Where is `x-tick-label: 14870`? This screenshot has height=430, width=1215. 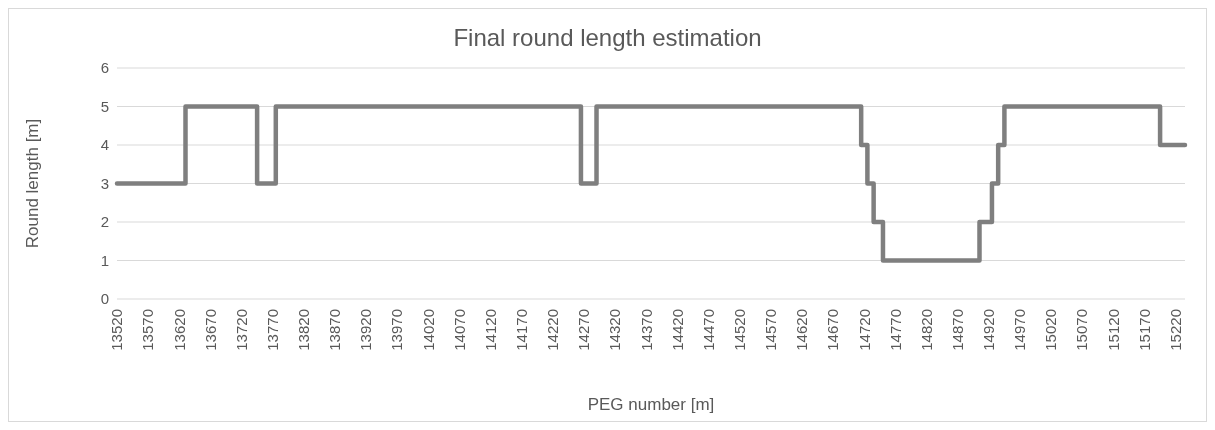
x-tick-label: 14870 is located at coordinates (957, 330).